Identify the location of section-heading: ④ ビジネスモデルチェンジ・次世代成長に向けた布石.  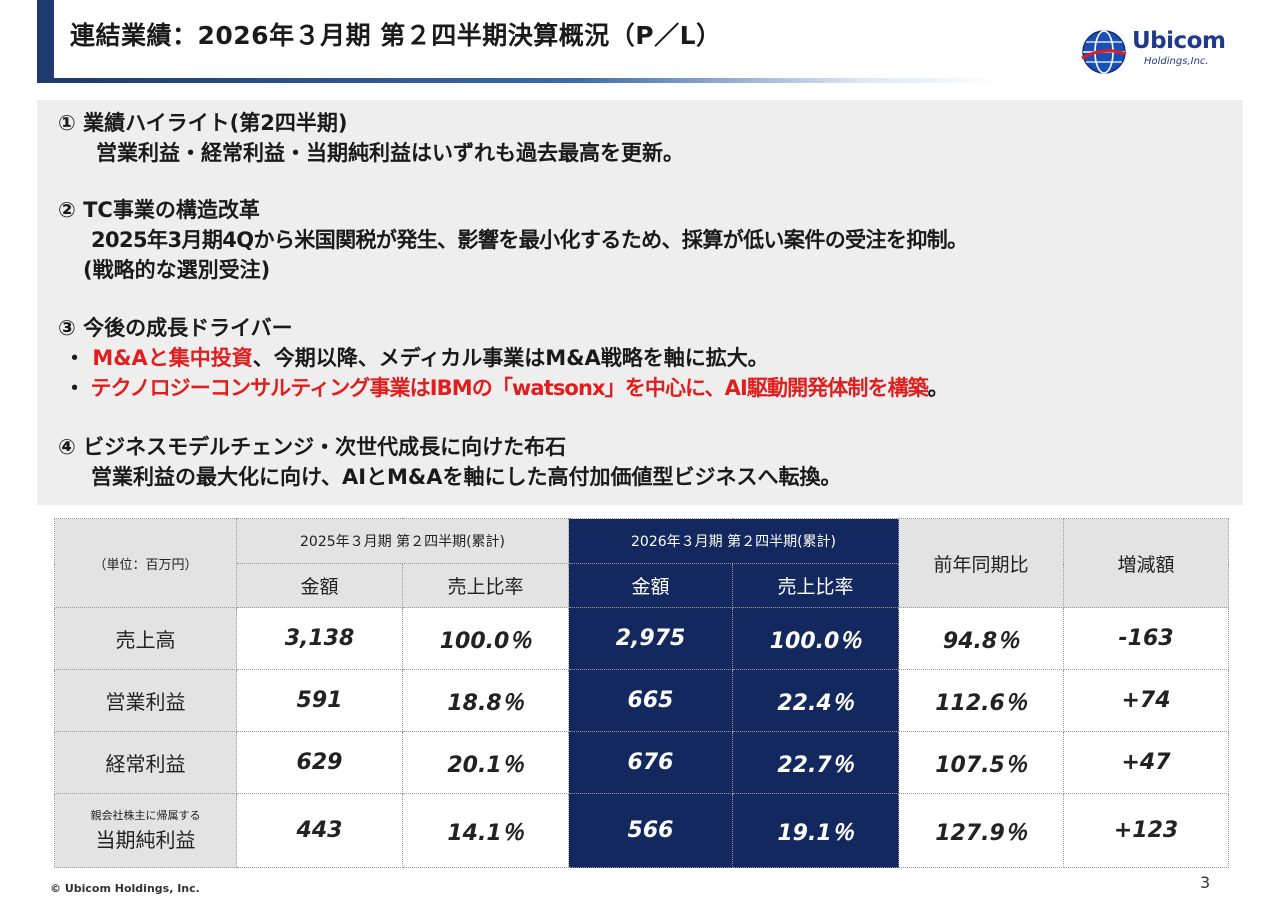
(312, 447).